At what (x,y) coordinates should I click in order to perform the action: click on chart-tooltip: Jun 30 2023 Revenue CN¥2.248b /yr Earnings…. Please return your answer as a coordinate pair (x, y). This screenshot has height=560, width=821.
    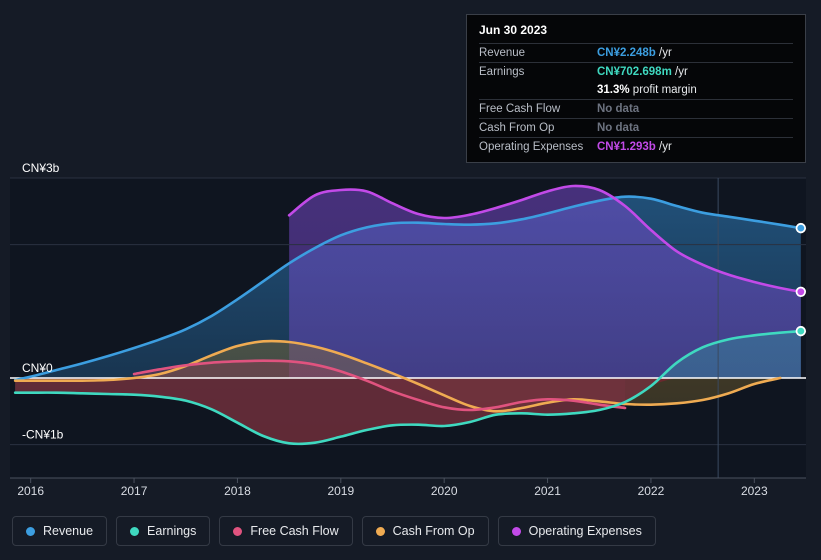
    Looking at the image, I should click on (636, 88).